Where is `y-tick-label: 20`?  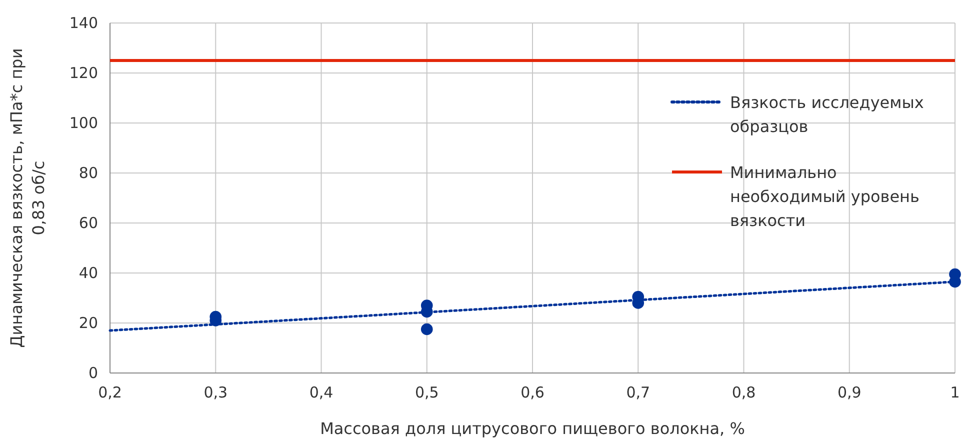
y-tick-label: 20 is located at coordinates (88, 323).